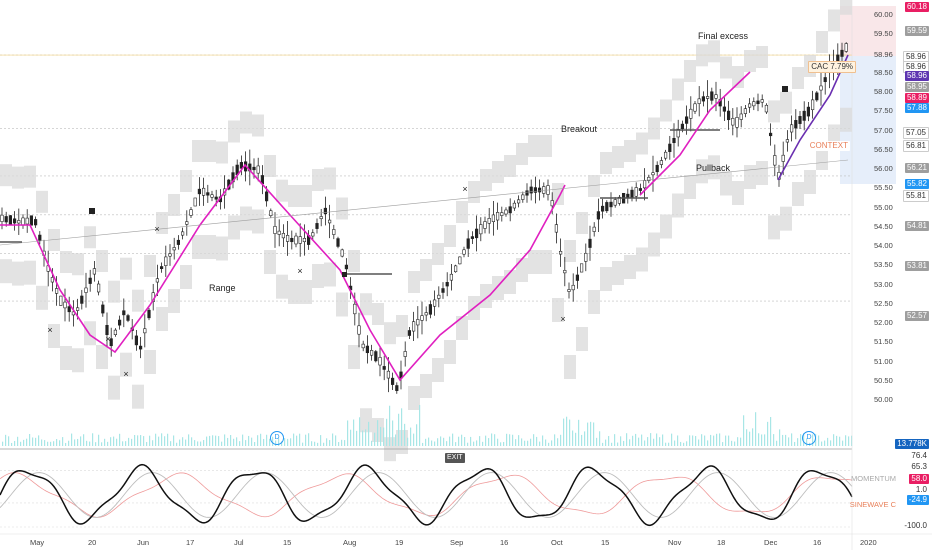 This screenshot has width=932, height=550. Describe the element at coordinates (883, 72) in the screenshot. I see `price-axis-label: 58.50` at that location.